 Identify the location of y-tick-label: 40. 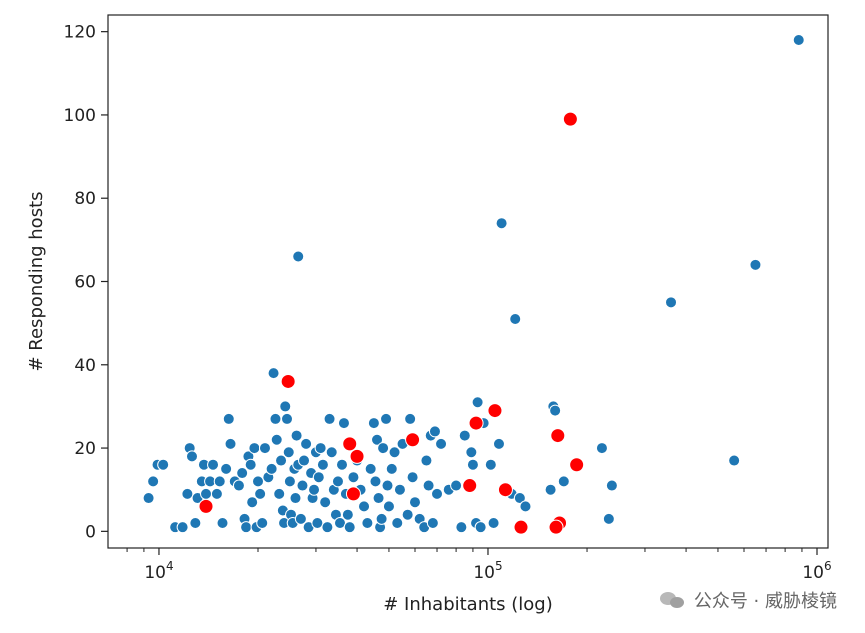
(85, 366).